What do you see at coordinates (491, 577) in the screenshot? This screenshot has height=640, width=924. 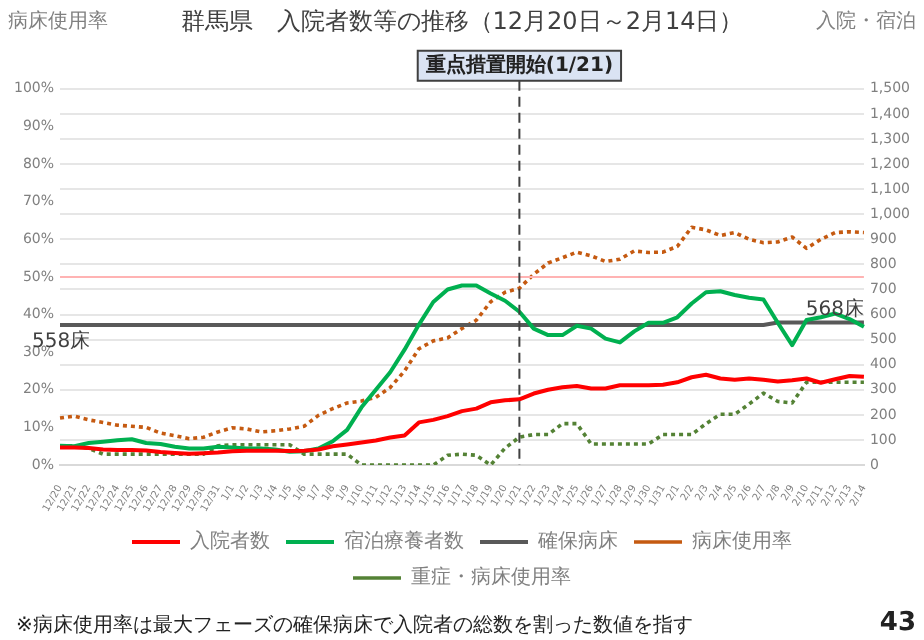 I see `legend-label: 重症・病床使用率` at bounding box center [491, 577].